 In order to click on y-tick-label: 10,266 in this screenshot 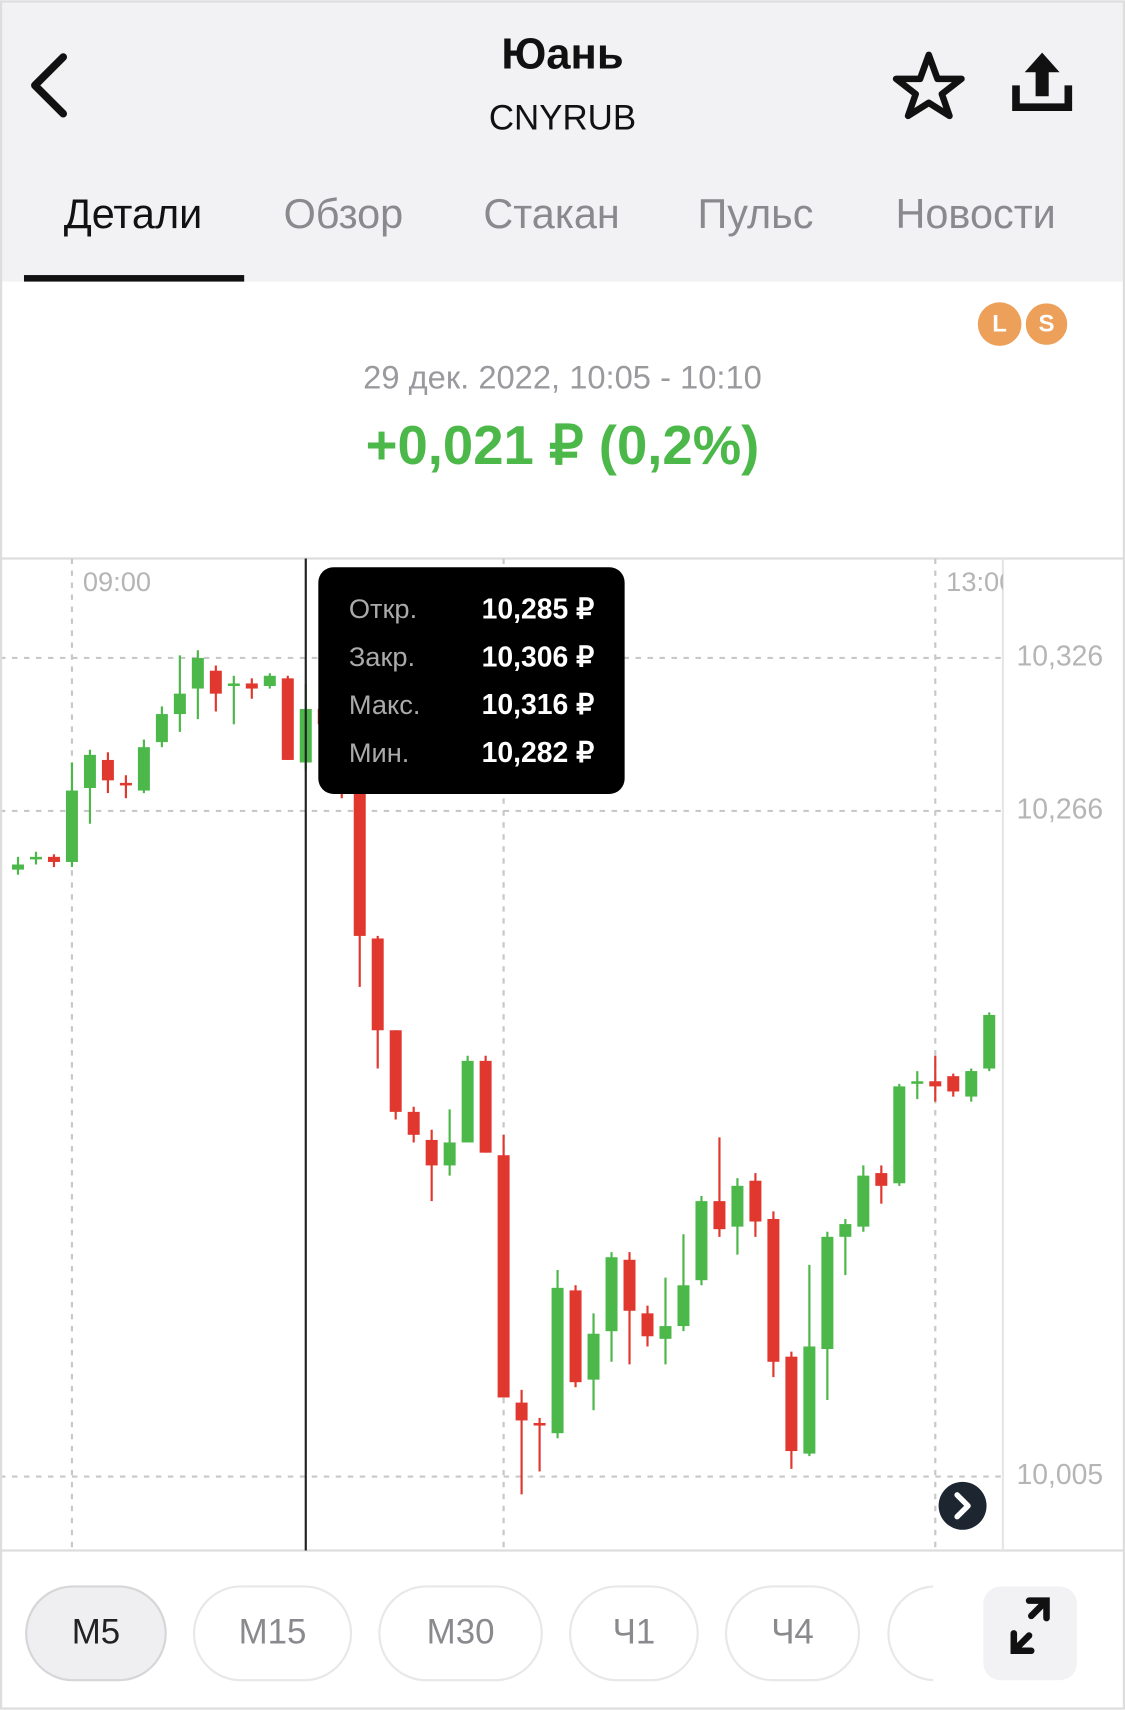, I will do `click(1060, 809)`.